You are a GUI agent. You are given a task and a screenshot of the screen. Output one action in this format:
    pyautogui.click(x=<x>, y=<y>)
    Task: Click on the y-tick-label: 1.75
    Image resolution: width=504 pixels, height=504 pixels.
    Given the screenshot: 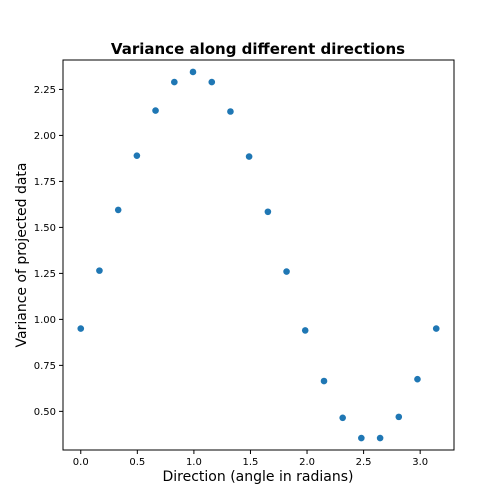 What is the action you would take?
    pyautogui.click(x=45, y=182)
    